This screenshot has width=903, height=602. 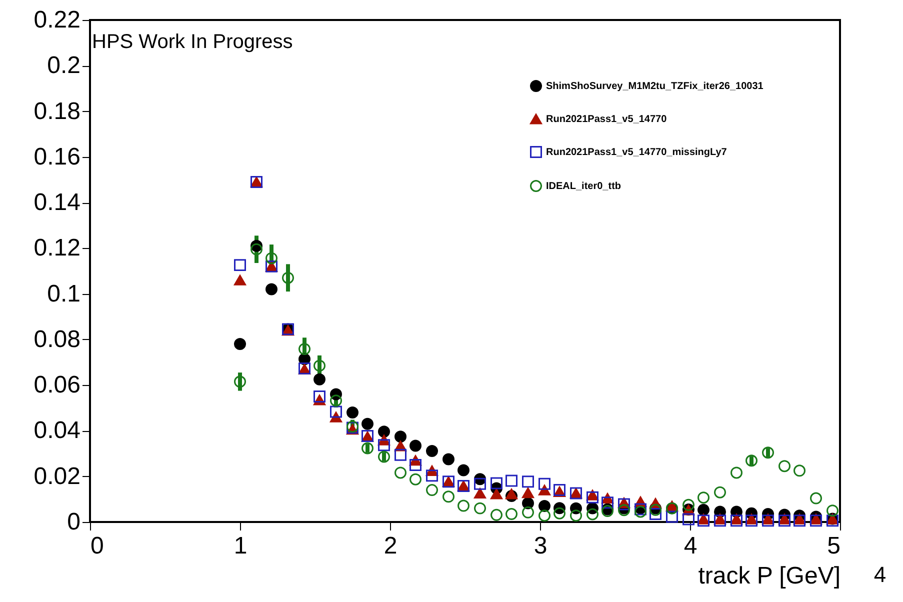 I want to click on y-tick-label: 0.22, so click(x=57, y=20).